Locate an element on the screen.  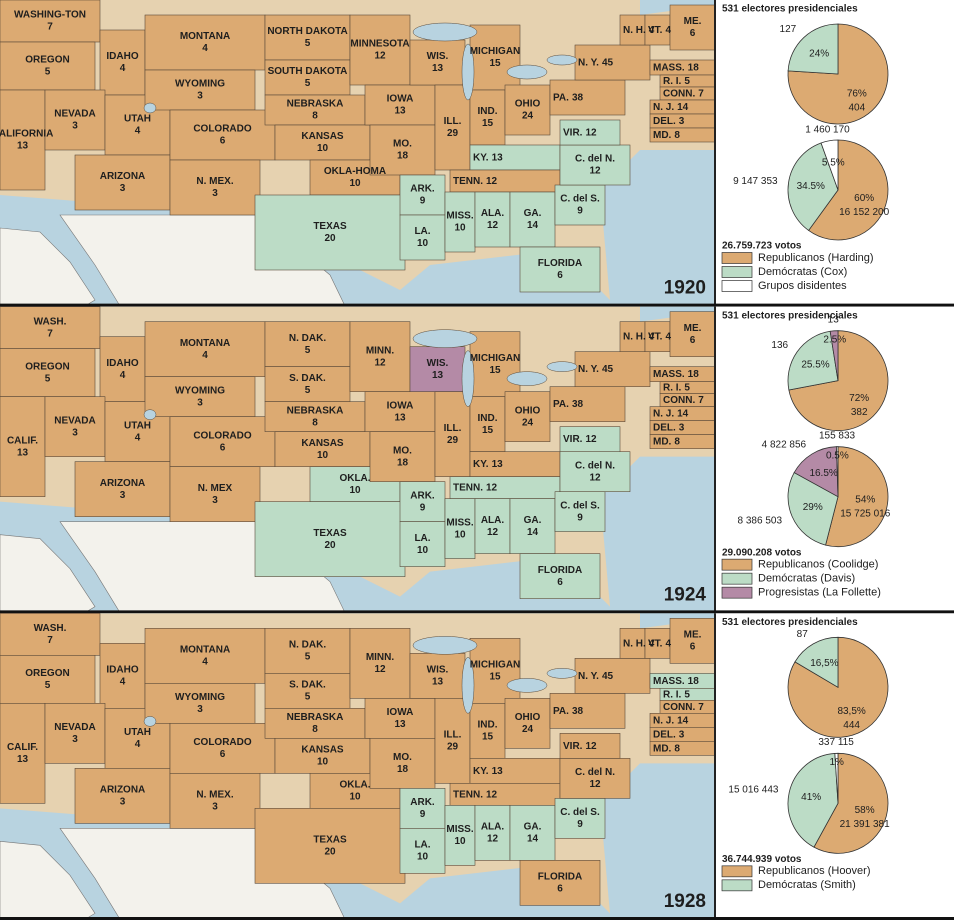
state-label: MASS. 18 is located at coordinates (676, 680).